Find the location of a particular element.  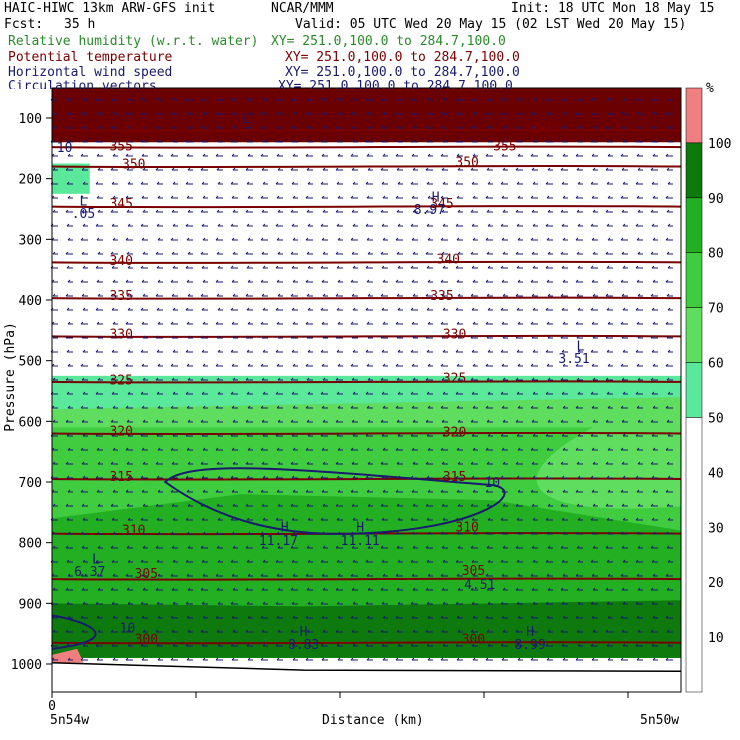

wind-label: L is located at coordinates (580, 347).